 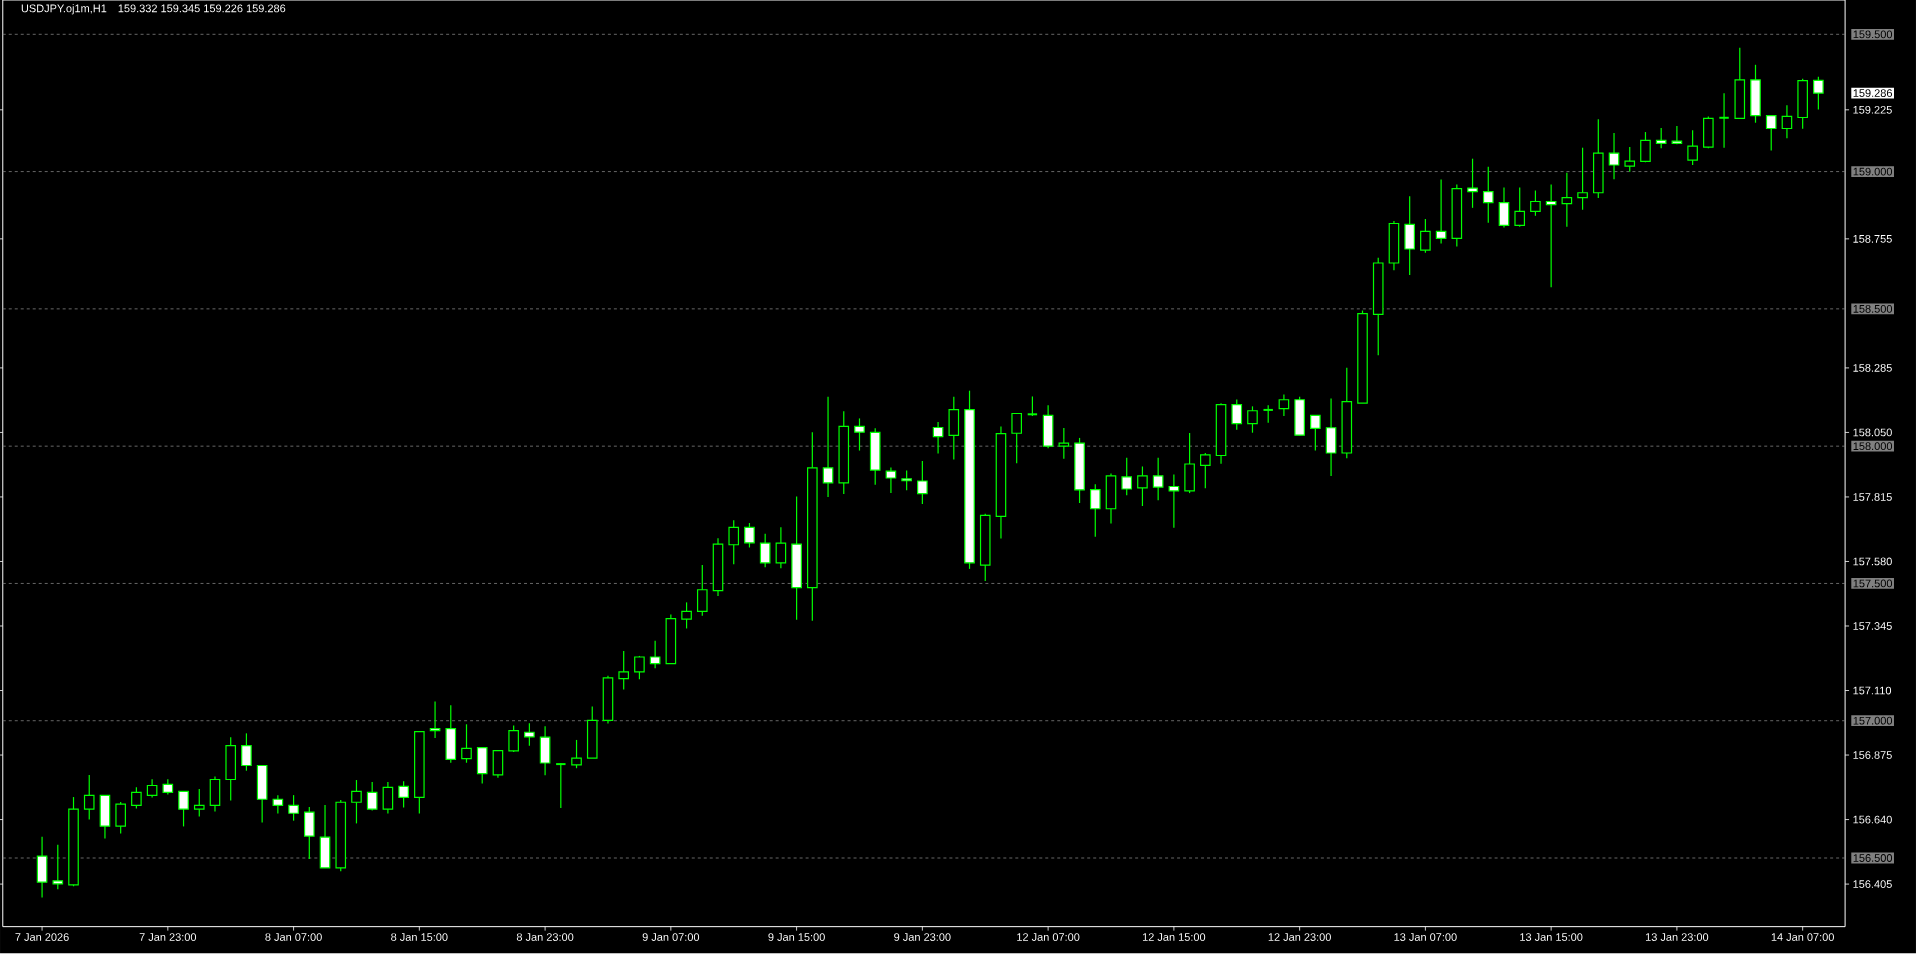 What do you see at coordinates (1873, 93) in the screenshot?
I see `text: 159.286` at bounding box center [1873, 93].